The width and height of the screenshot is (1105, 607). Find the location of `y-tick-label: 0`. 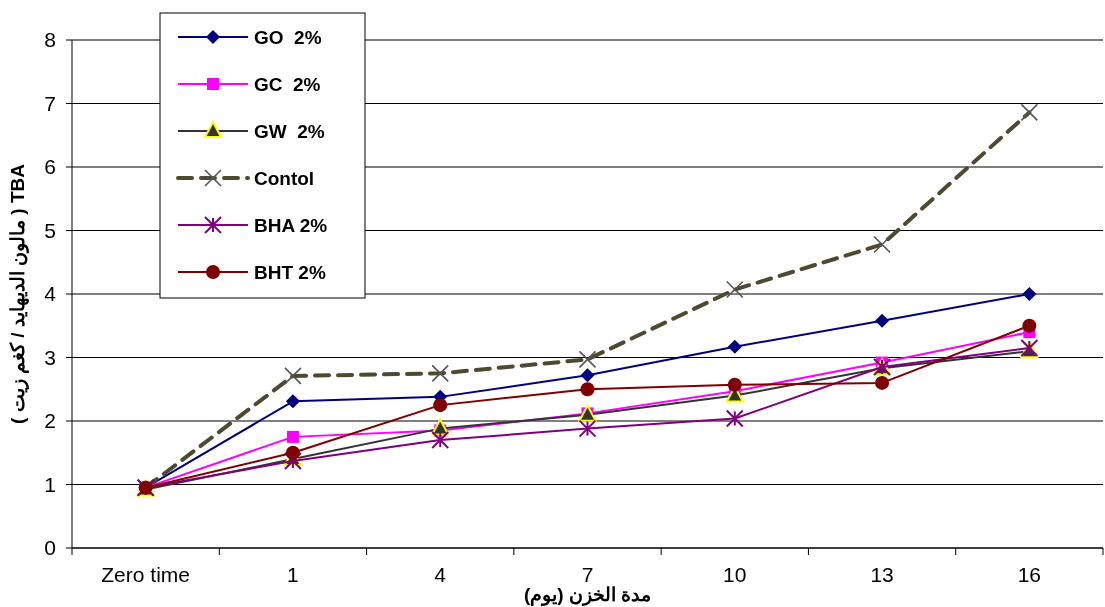

y-tick-label: 0 is located at coordinates (50, 547).